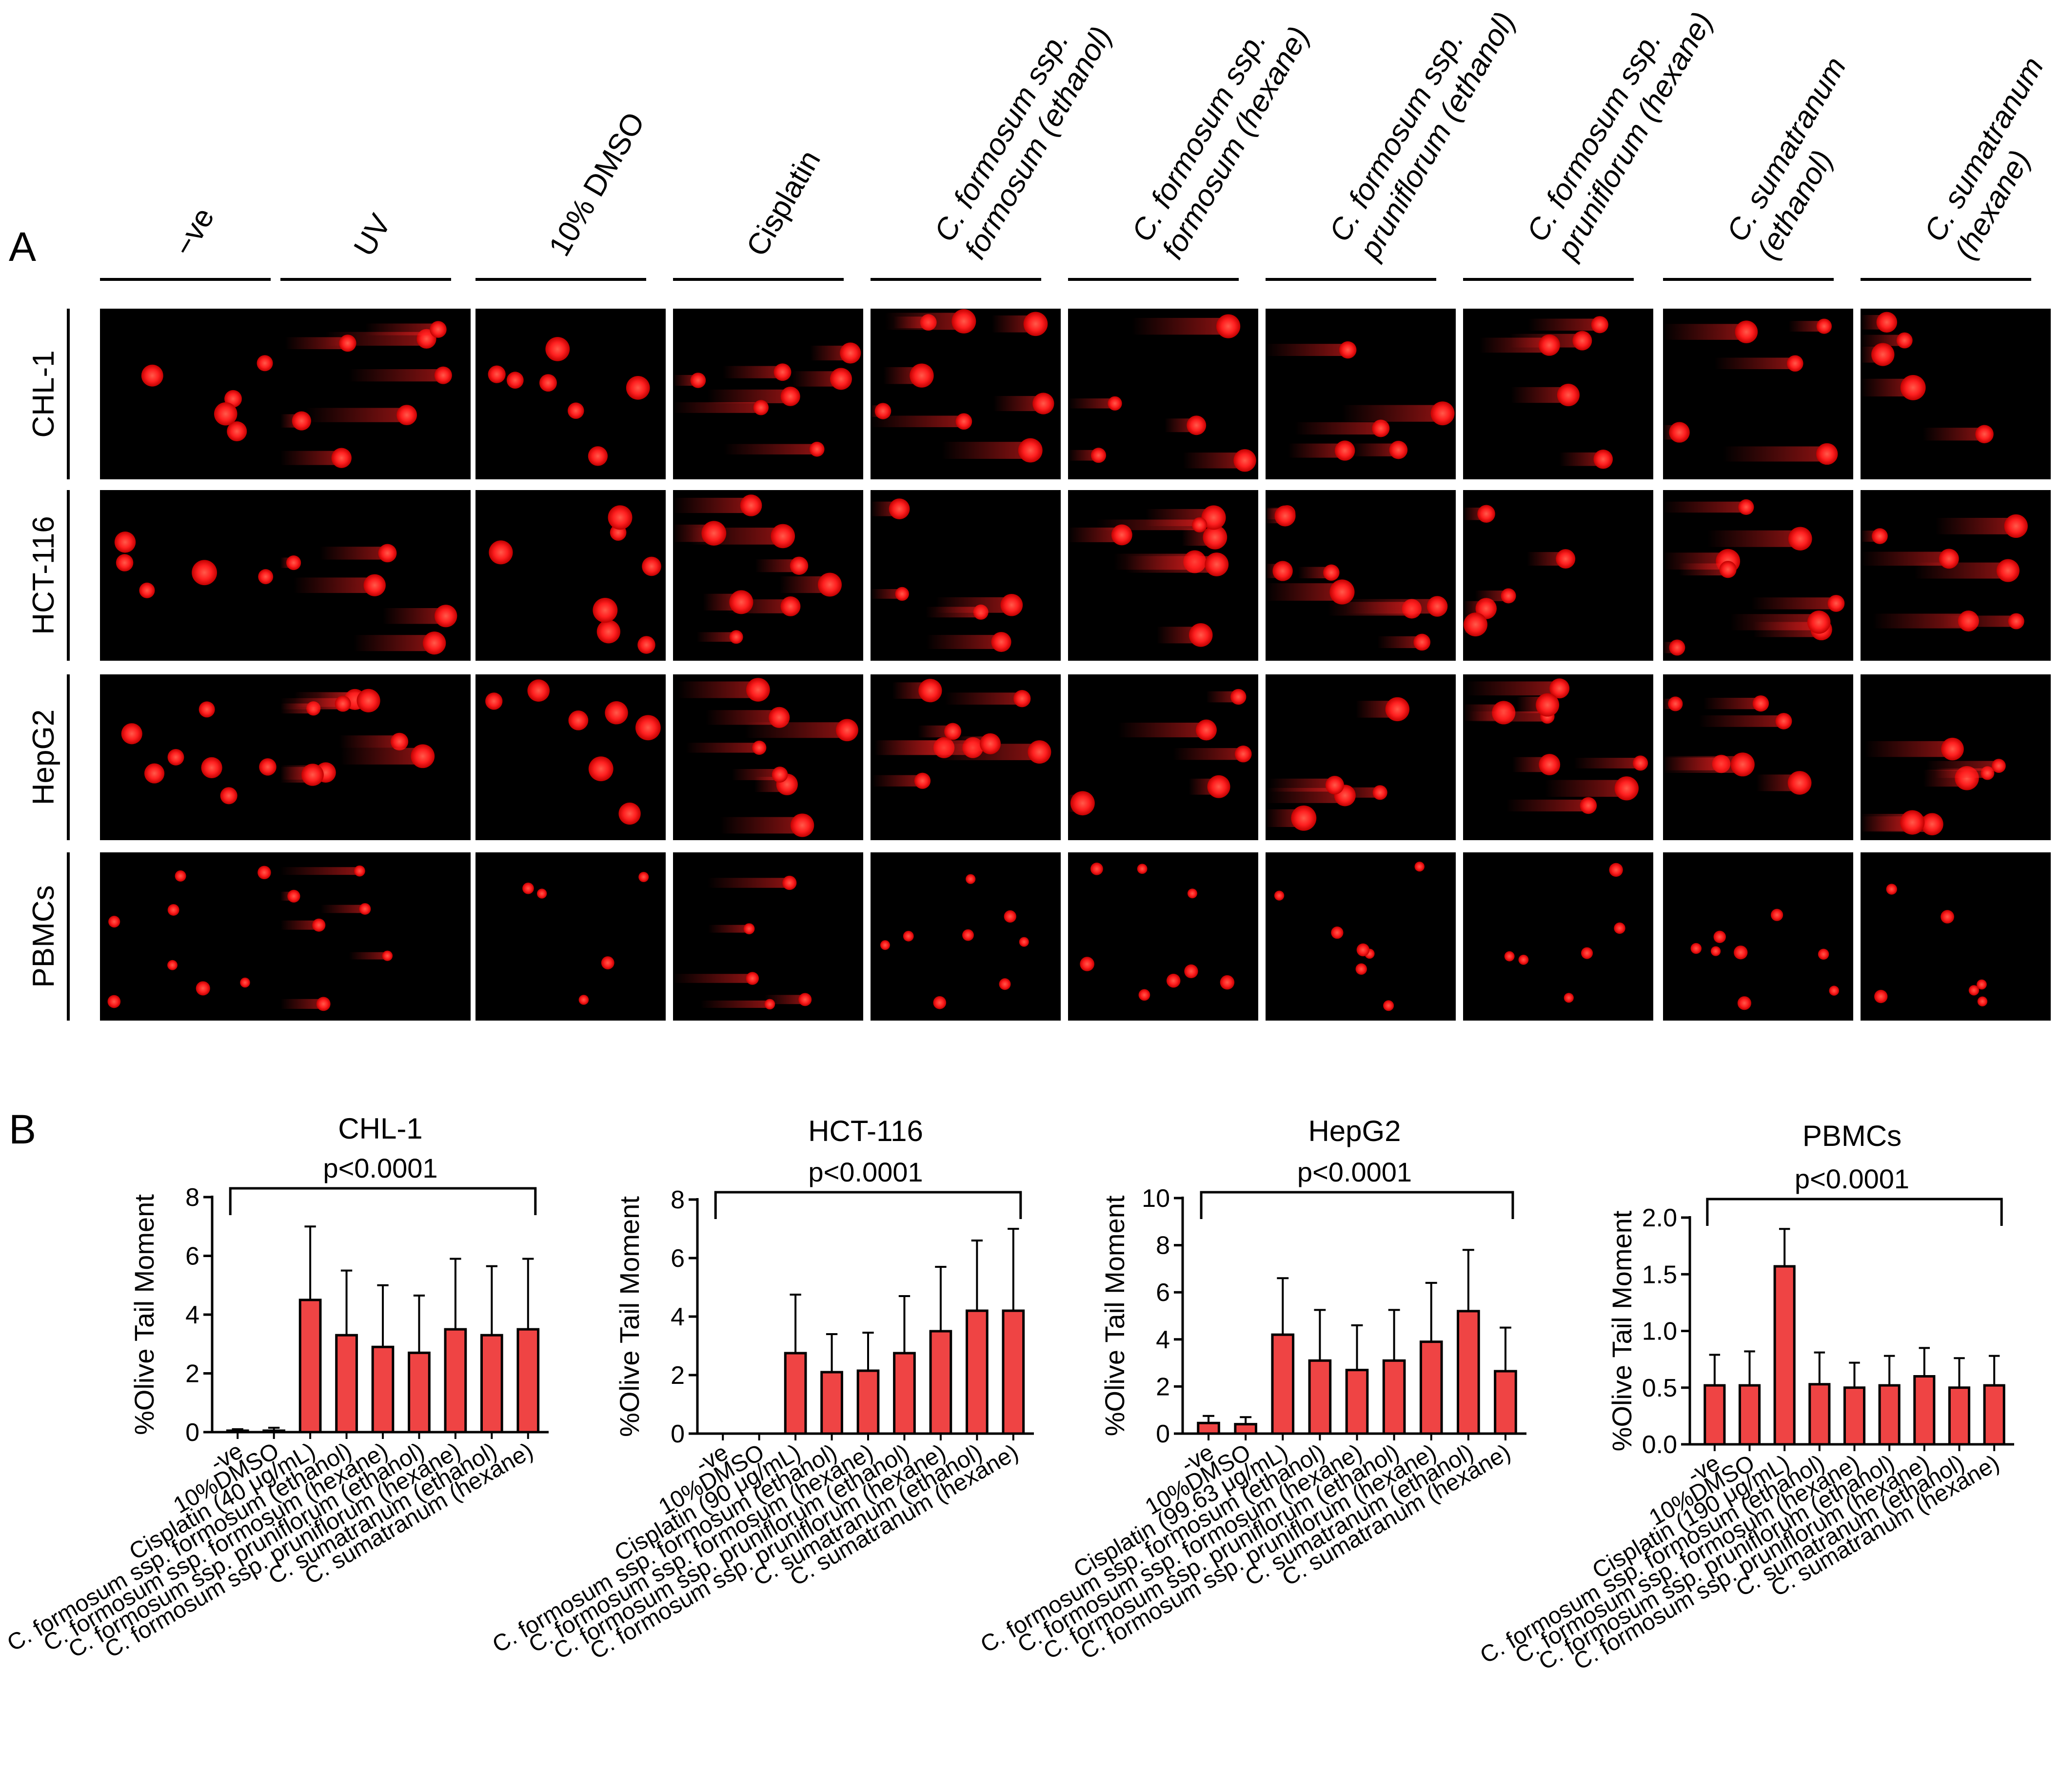  Describe the element at coordinates (1801, 158) in the screenshot. I see `column-header-label: C. sumatranum(ethanol)` at that location.